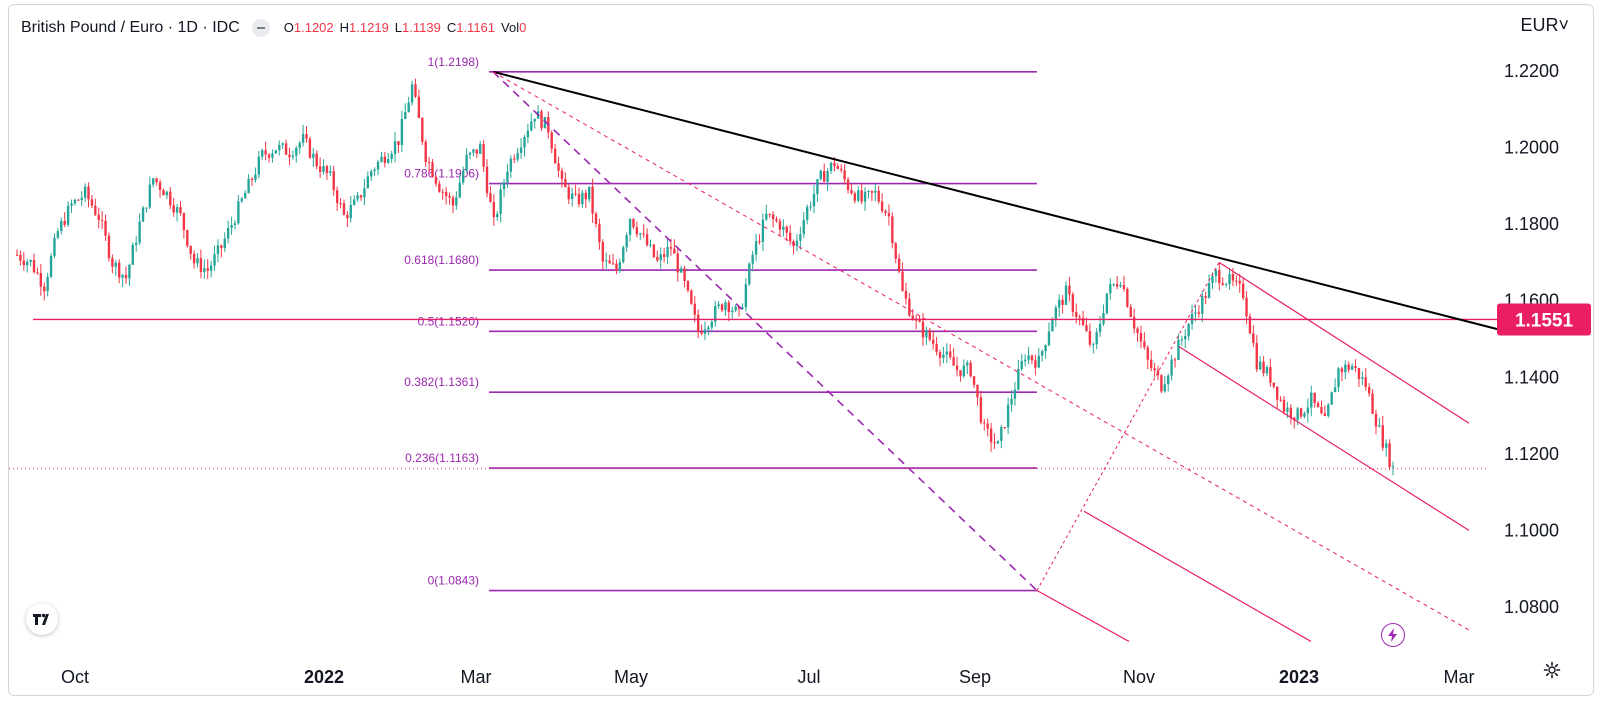 The image size is (1600, 702). Describe the element at coordinates (1324, 438) in the screenshot. I see `channel-lower` at that location.